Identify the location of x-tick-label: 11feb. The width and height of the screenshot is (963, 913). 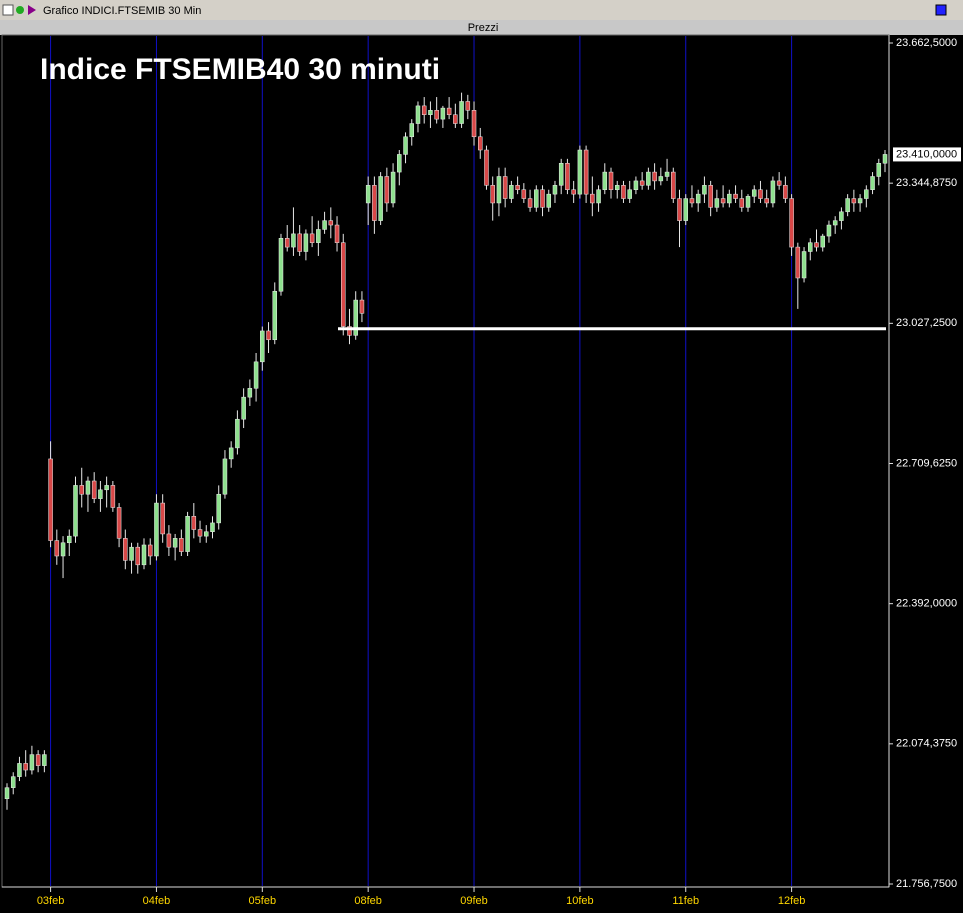
(685, 901).